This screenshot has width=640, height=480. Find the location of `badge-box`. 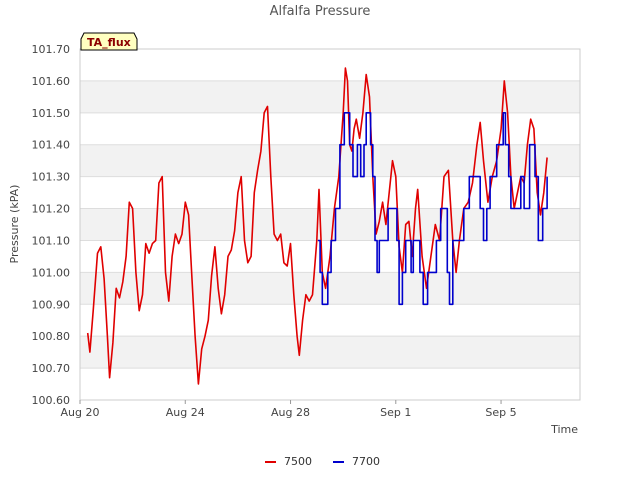

badge-box is located at coordinates (109, 41).